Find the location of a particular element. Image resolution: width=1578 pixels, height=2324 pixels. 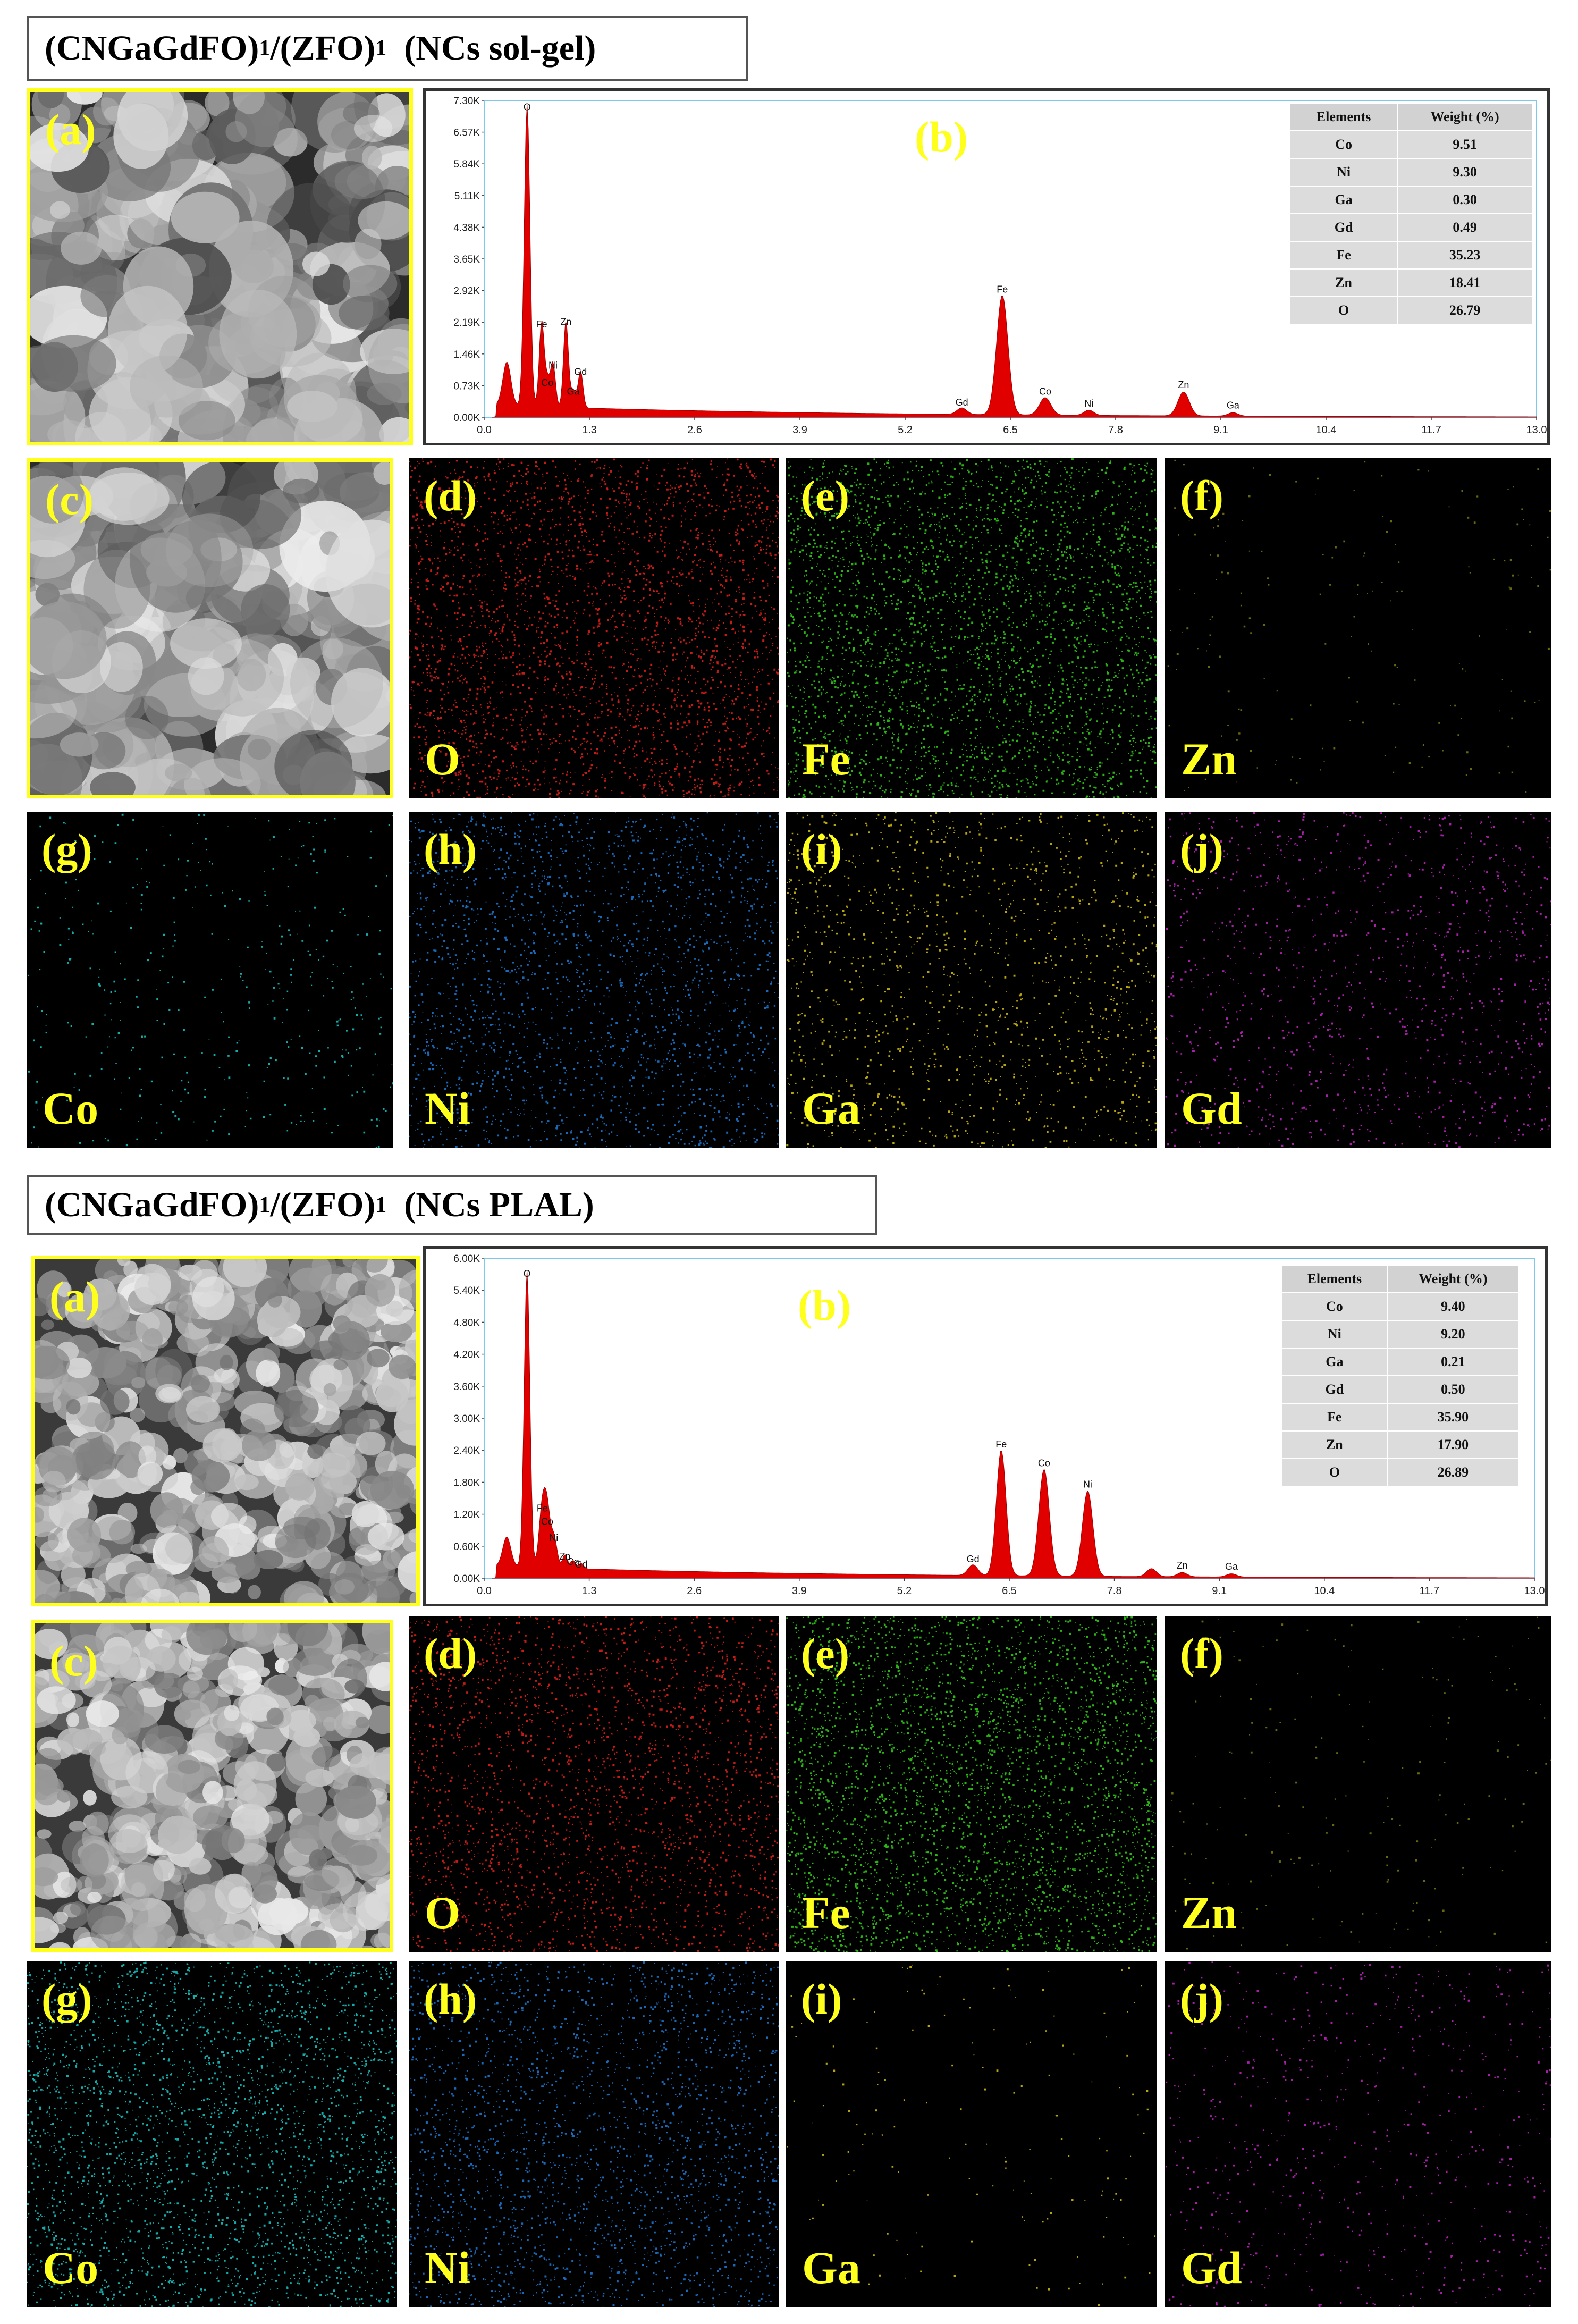

y-tick-label: 4.38K is located at coordinates (466, 227).